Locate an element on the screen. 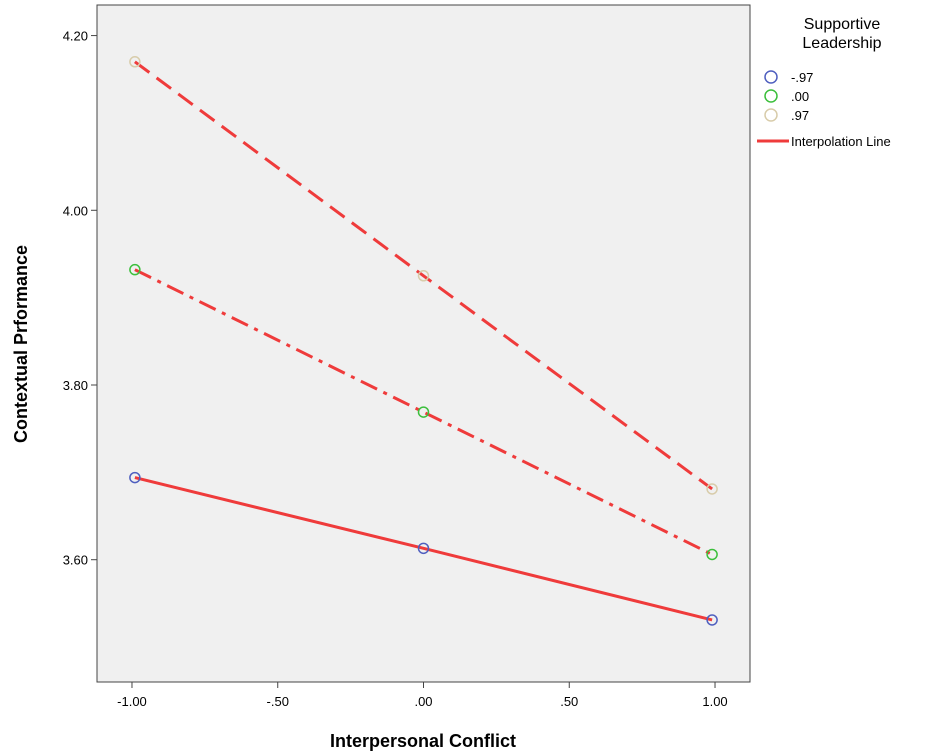 Image resolution: width=927 pixels, height=755 pixels. legend-title-line-1: Supportive is located at coordinates (842, 24).